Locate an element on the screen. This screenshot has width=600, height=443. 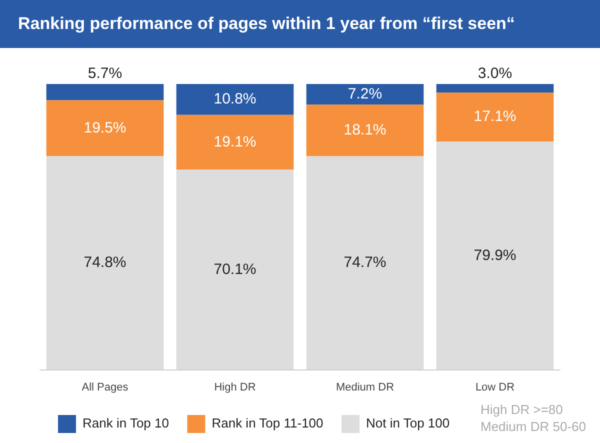
legend-label: Rank in Top 10 is located at coordinates (125, 423).